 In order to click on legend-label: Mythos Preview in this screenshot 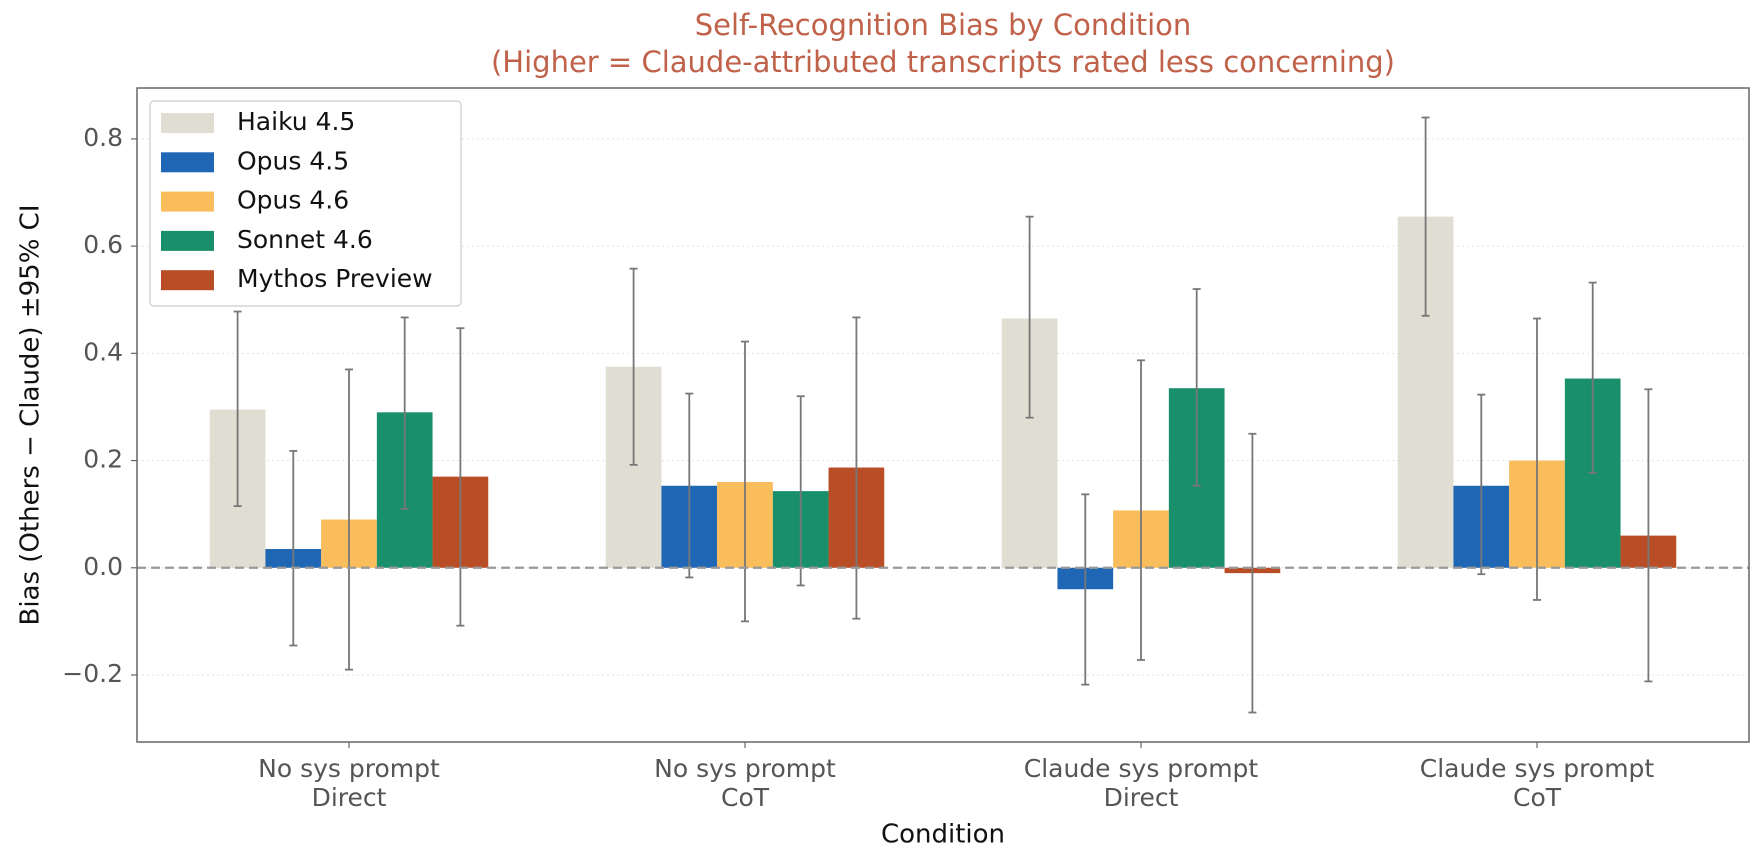, I will do `click(335, 278)`.